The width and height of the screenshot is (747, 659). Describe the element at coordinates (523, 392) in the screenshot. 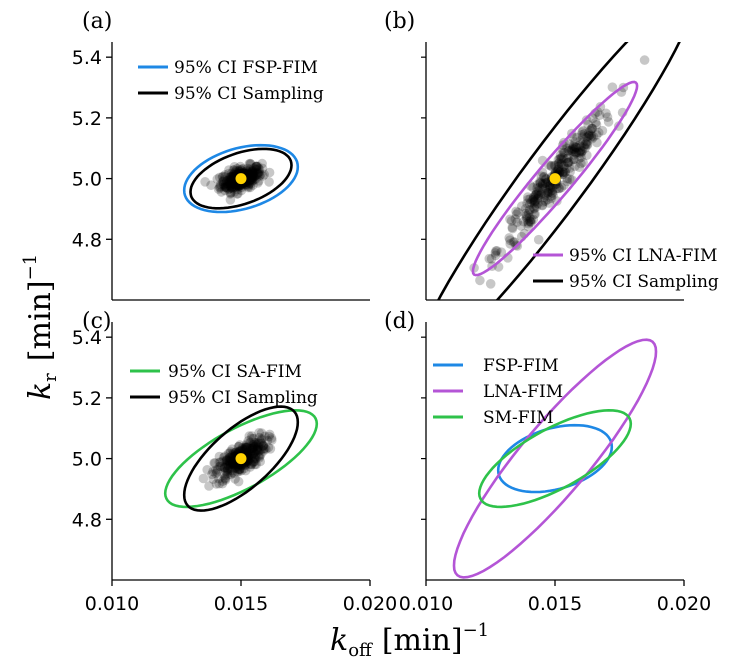

I see `panel-d-legend-label-2: LNA-FIM` at that location.